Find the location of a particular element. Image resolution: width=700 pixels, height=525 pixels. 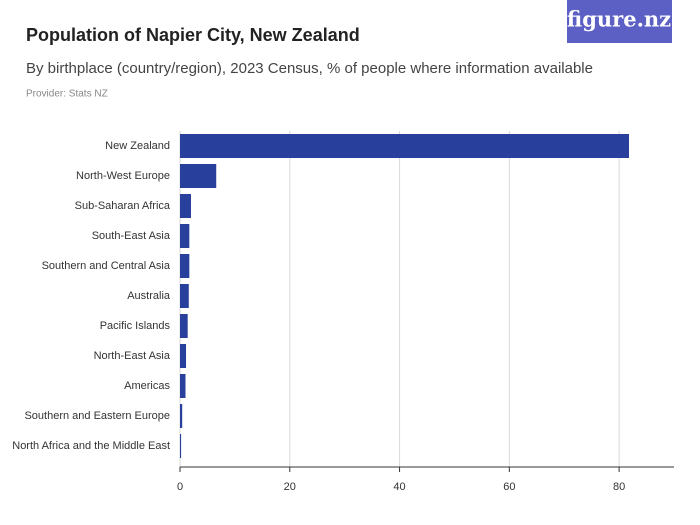

y-tick-label: Americas is located at coordinates (147, 386).